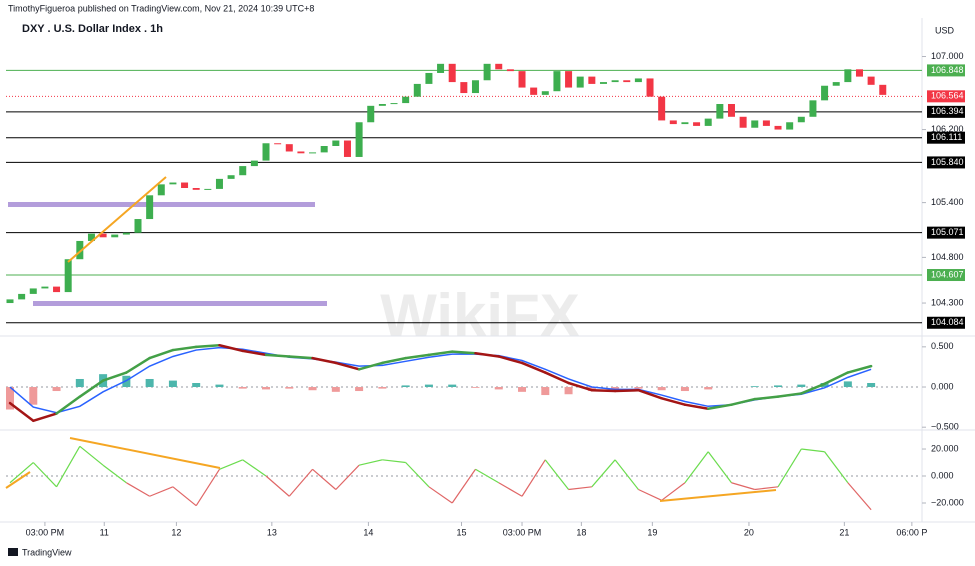  What do you see at coordinates (947, 96) in the screenshot?
I see `last-price-label: 106.564` at bounding box center [947, 96].